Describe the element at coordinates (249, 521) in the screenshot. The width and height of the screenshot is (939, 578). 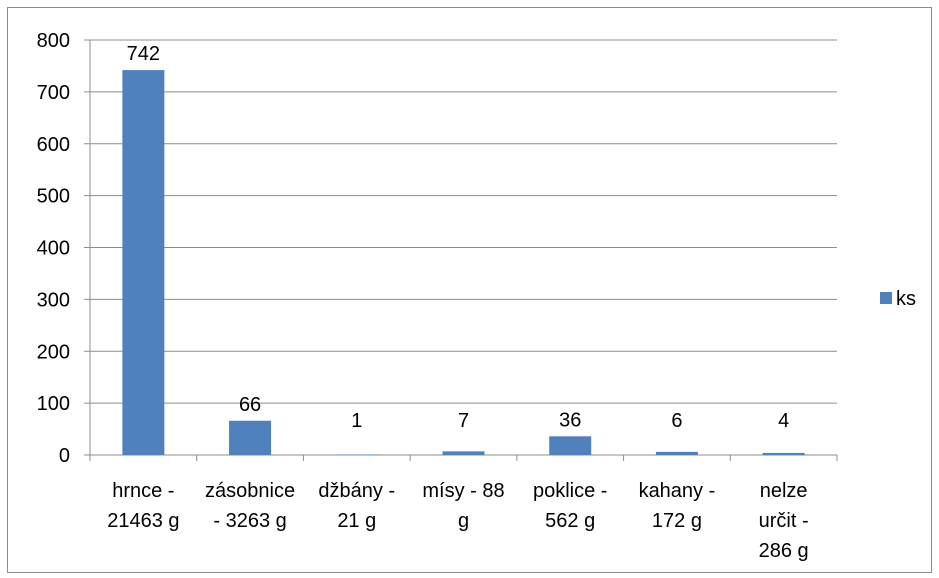
I see `x-category-label-line: - 3263 g` at that location.